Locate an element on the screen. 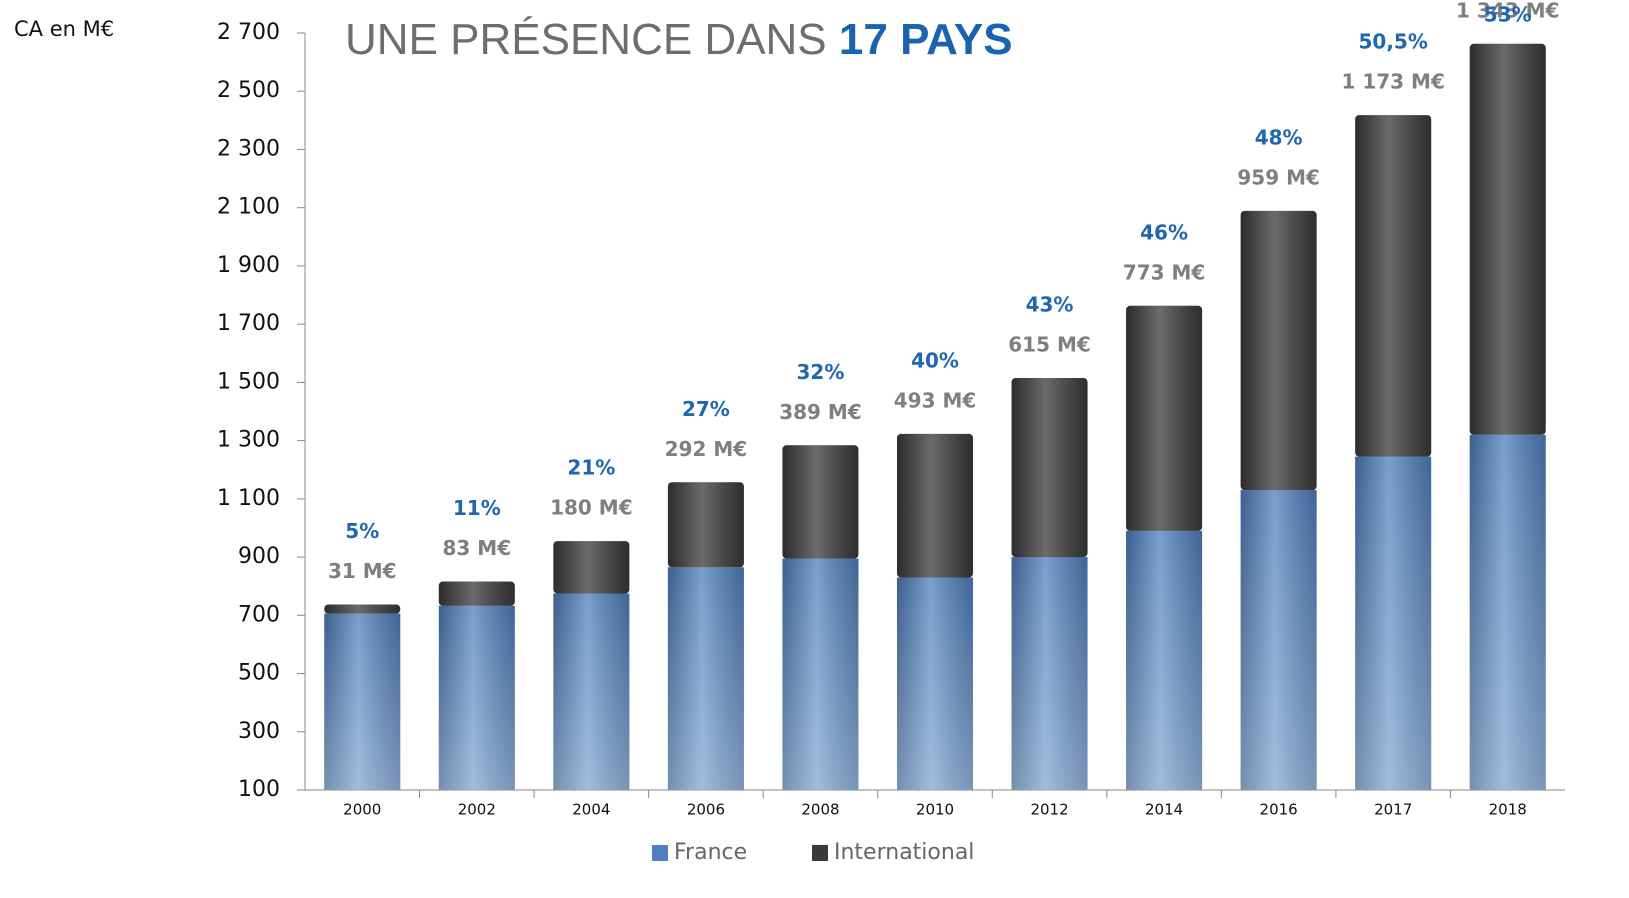  y-tick-label: 1 300 is located at coordinates (248, 440).